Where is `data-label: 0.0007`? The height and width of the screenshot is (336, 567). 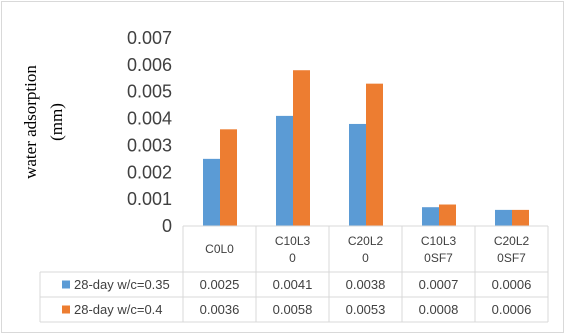 data-label: 0.0007 is located at coordinates (439, 284).